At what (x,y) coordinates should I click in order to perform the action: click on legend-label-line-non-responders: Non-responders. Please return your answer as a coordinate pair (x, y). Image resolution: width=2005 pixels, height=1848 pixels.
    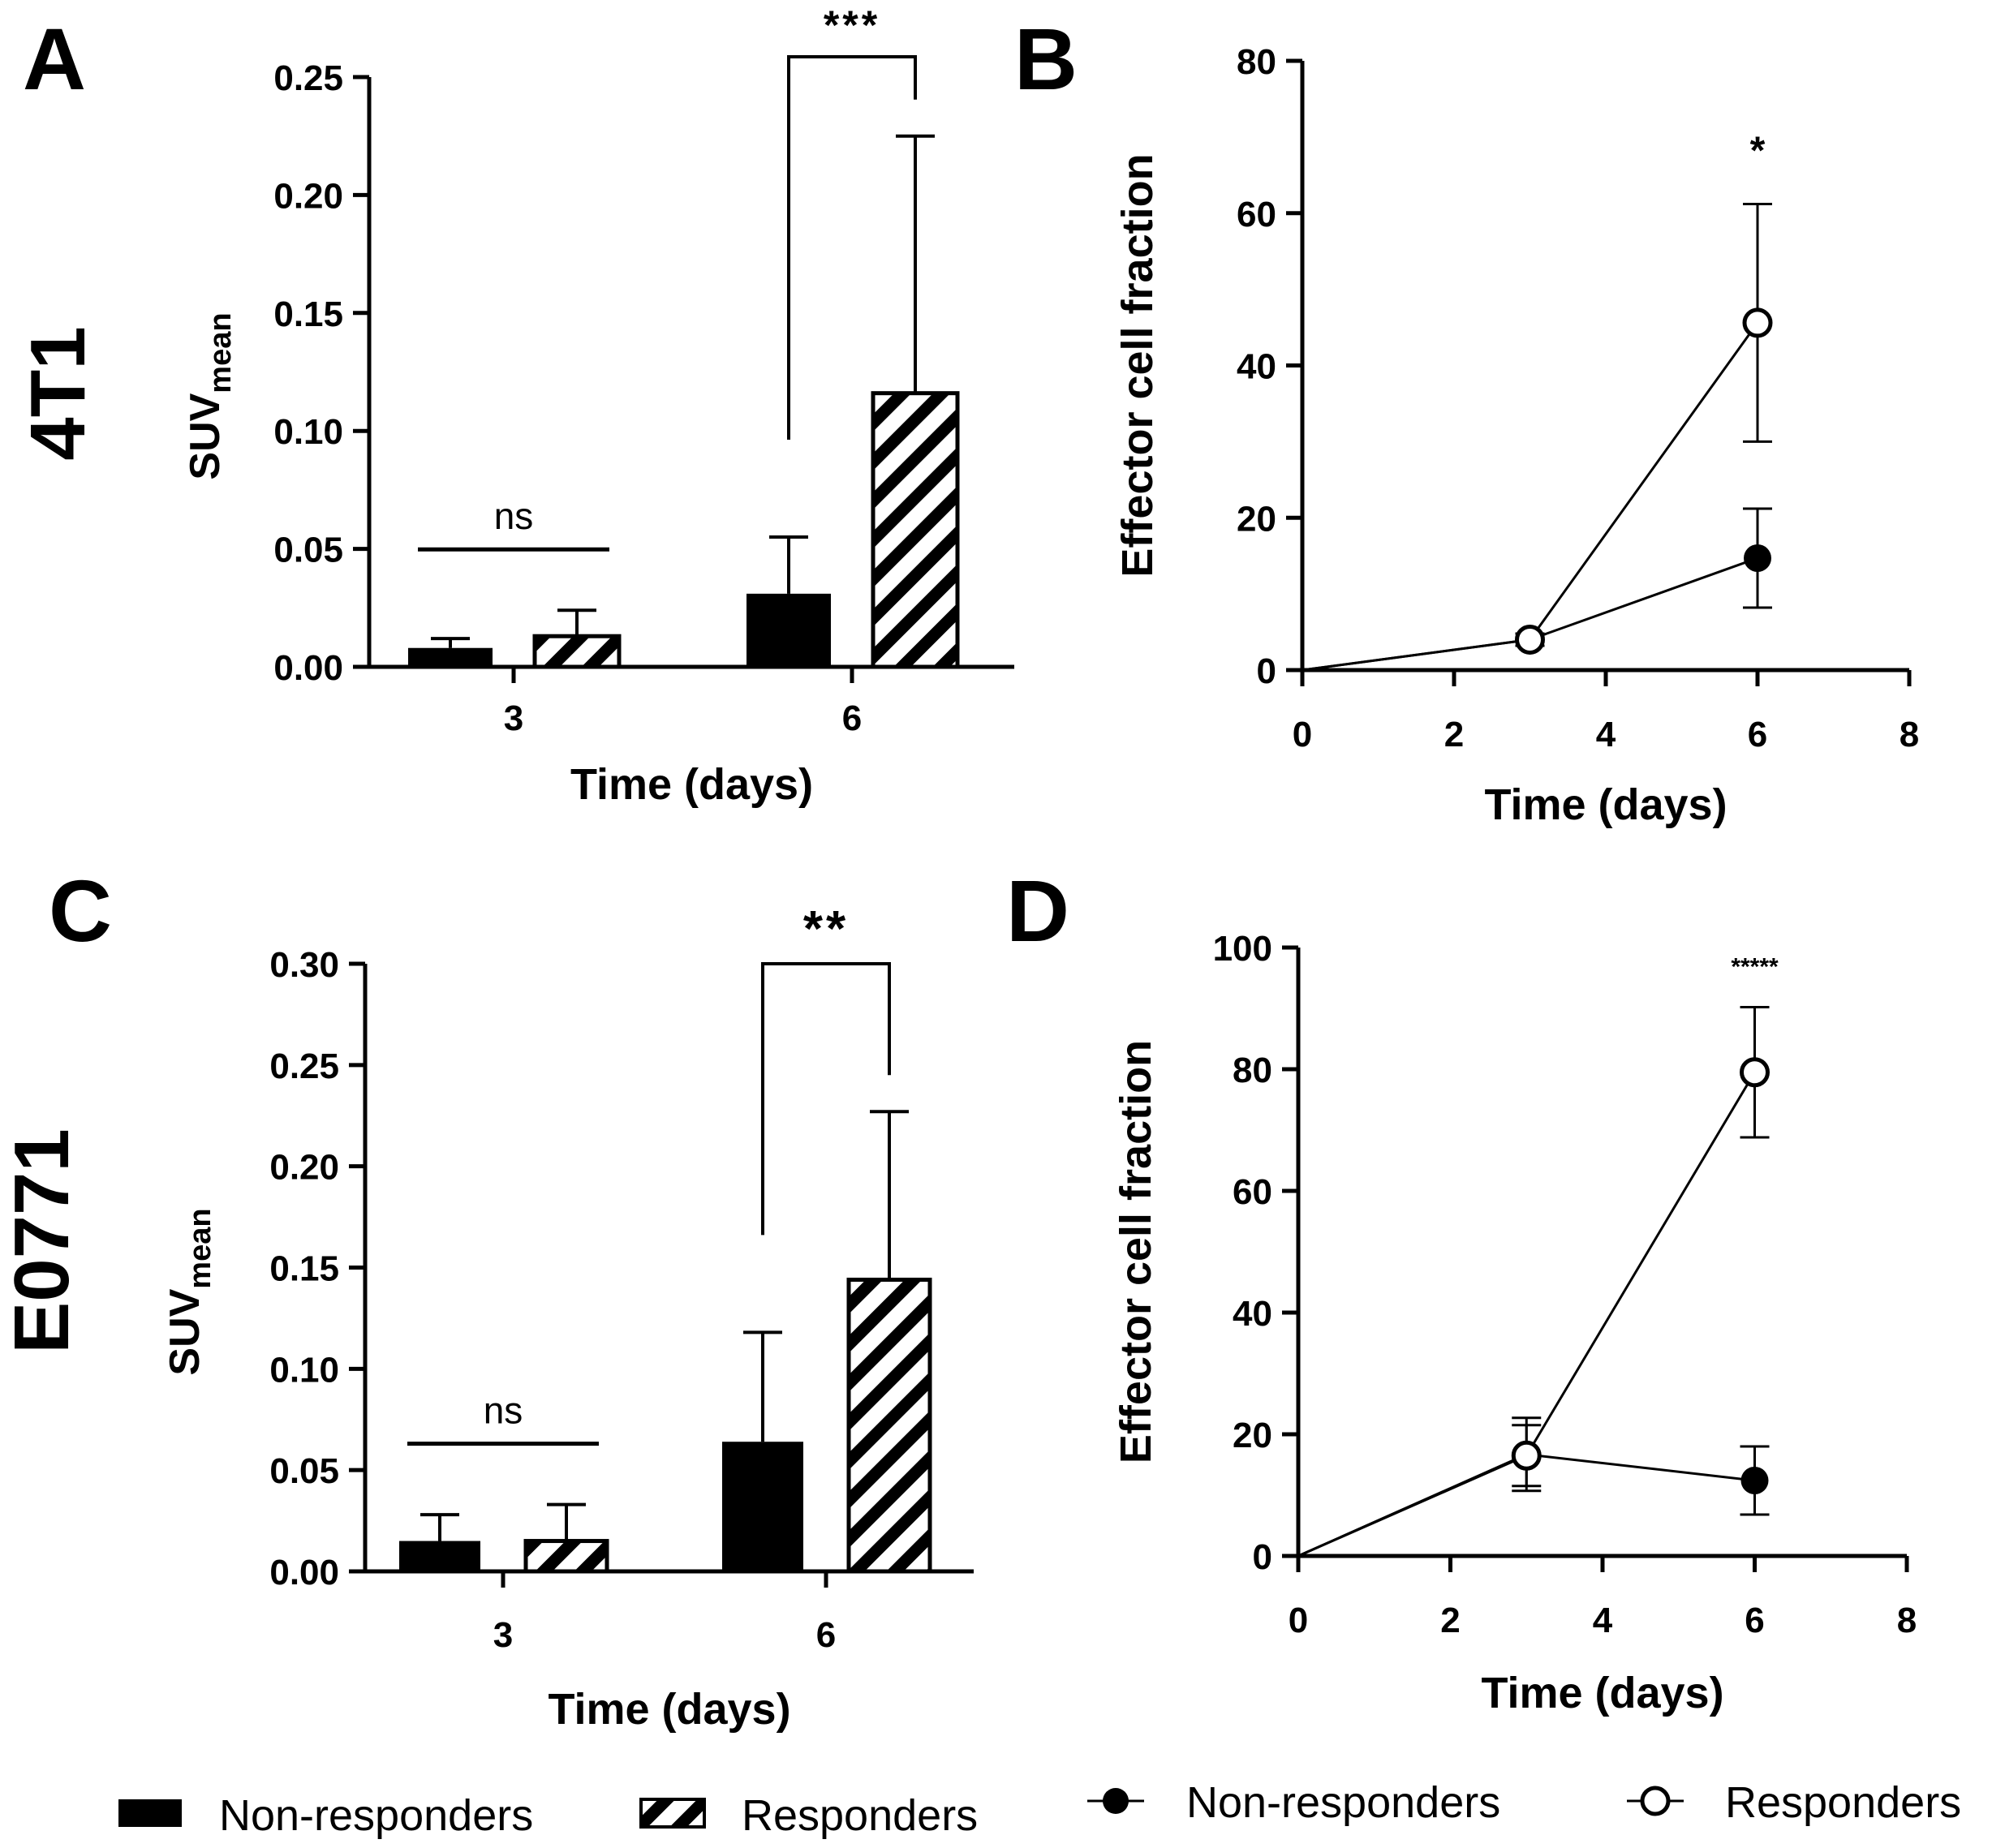
    Looking at the image, I should click on (1343, 1802).